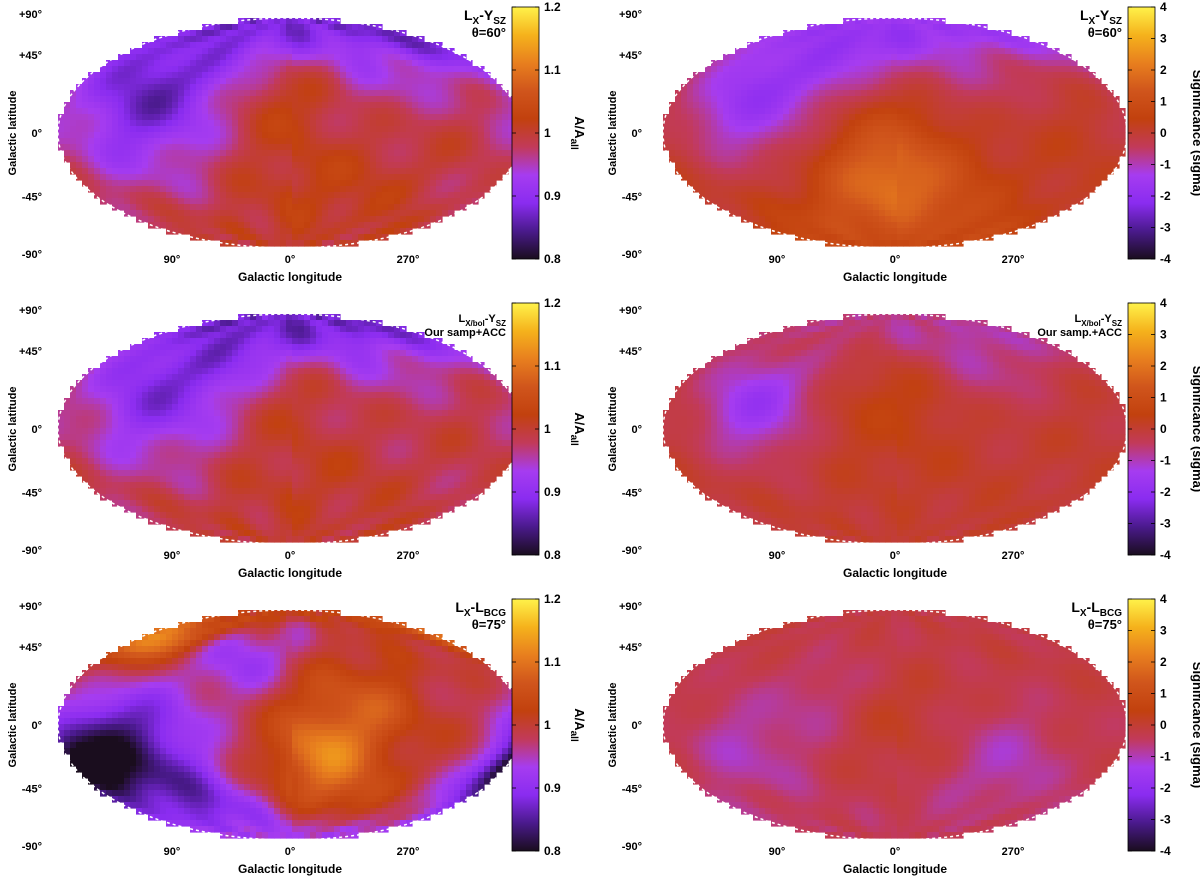 The width and height of the screenshot is (1200, 890). What do you see at coordinates (1165, 259) in the screenshot?
I see `colorbar-tick-label: -4` at bounding box center [1165, 259].